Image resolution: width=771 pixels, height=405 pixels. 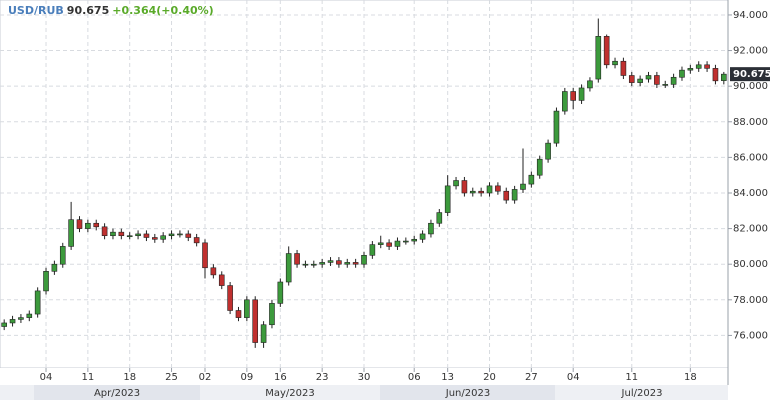 I want to click on x-tick-label: 27, so click(x=531, y=377).